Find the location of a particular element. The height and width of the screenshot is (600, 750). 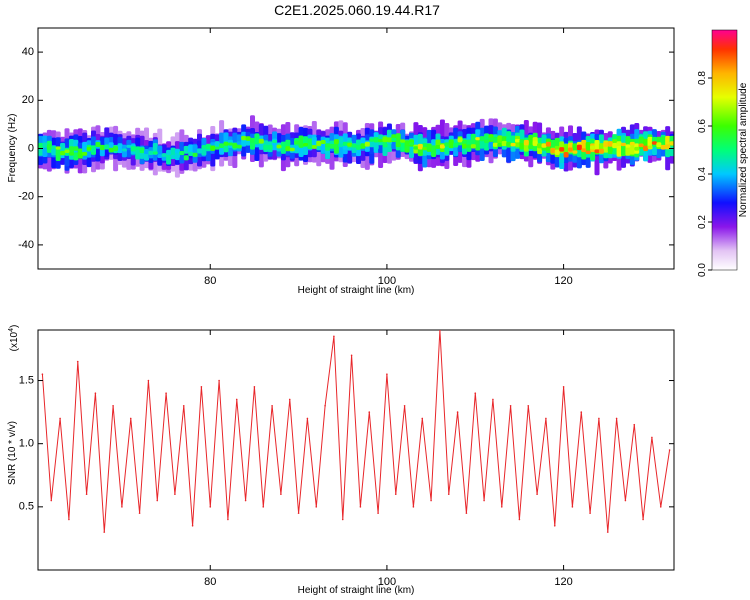

spectrogram-y-axis-label: Frequency (Hz) is located at coordinates (12, 148).